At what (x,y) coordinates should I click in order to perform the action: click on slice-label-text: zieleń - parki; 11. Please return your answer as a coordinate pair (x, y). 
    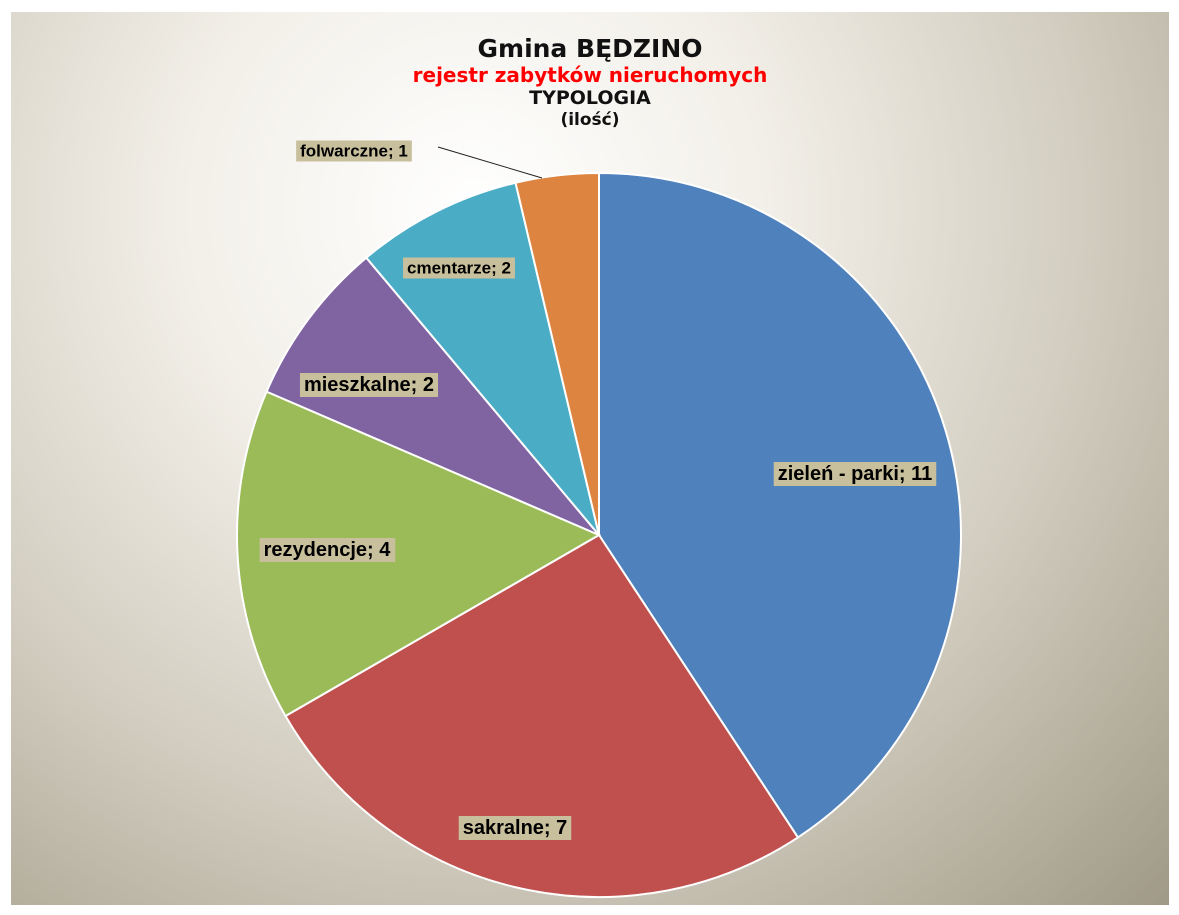
    Looking at the image, I should click on (855, 474).